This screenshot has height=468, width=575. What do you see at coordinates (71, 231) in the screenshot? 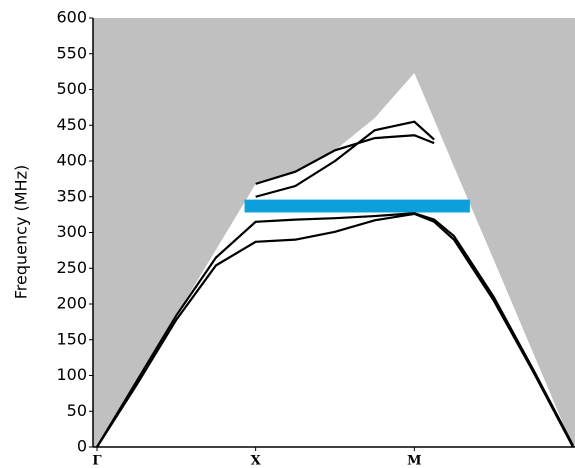
I see `y-tick-label: 300` at bounding box center [71, 231].